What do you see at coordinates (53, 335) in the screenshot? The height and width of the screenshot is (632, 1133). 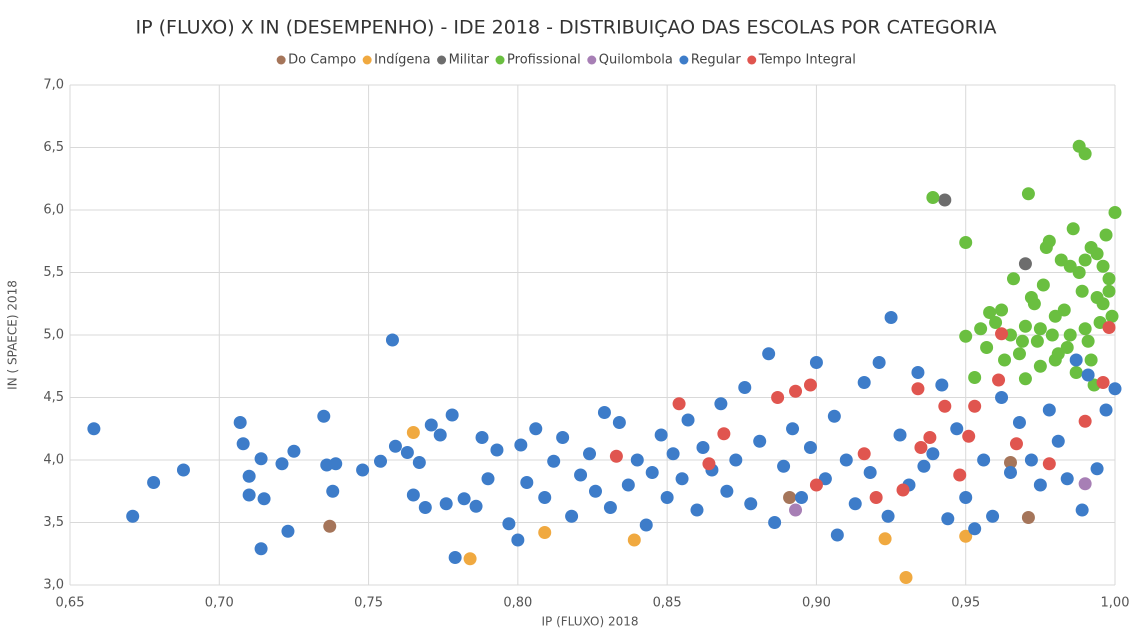 I see `y-tick-label: 5,0` at bounding box center [53, 335].